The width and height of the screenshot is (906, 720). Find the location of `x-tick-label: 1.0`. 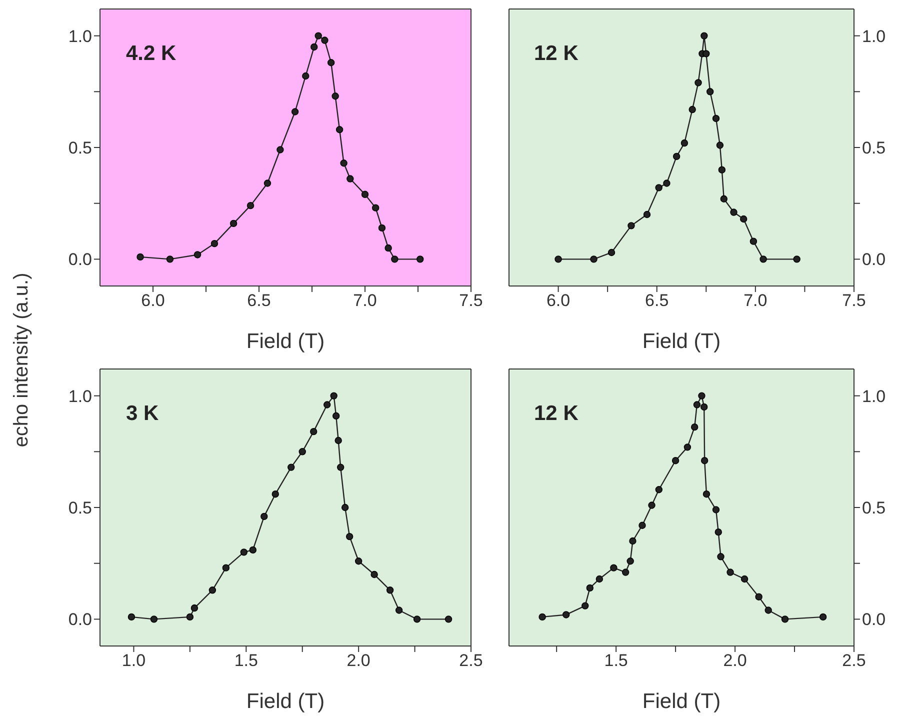

x-tick-label: 1.0 is located at coordinates (134, 660).